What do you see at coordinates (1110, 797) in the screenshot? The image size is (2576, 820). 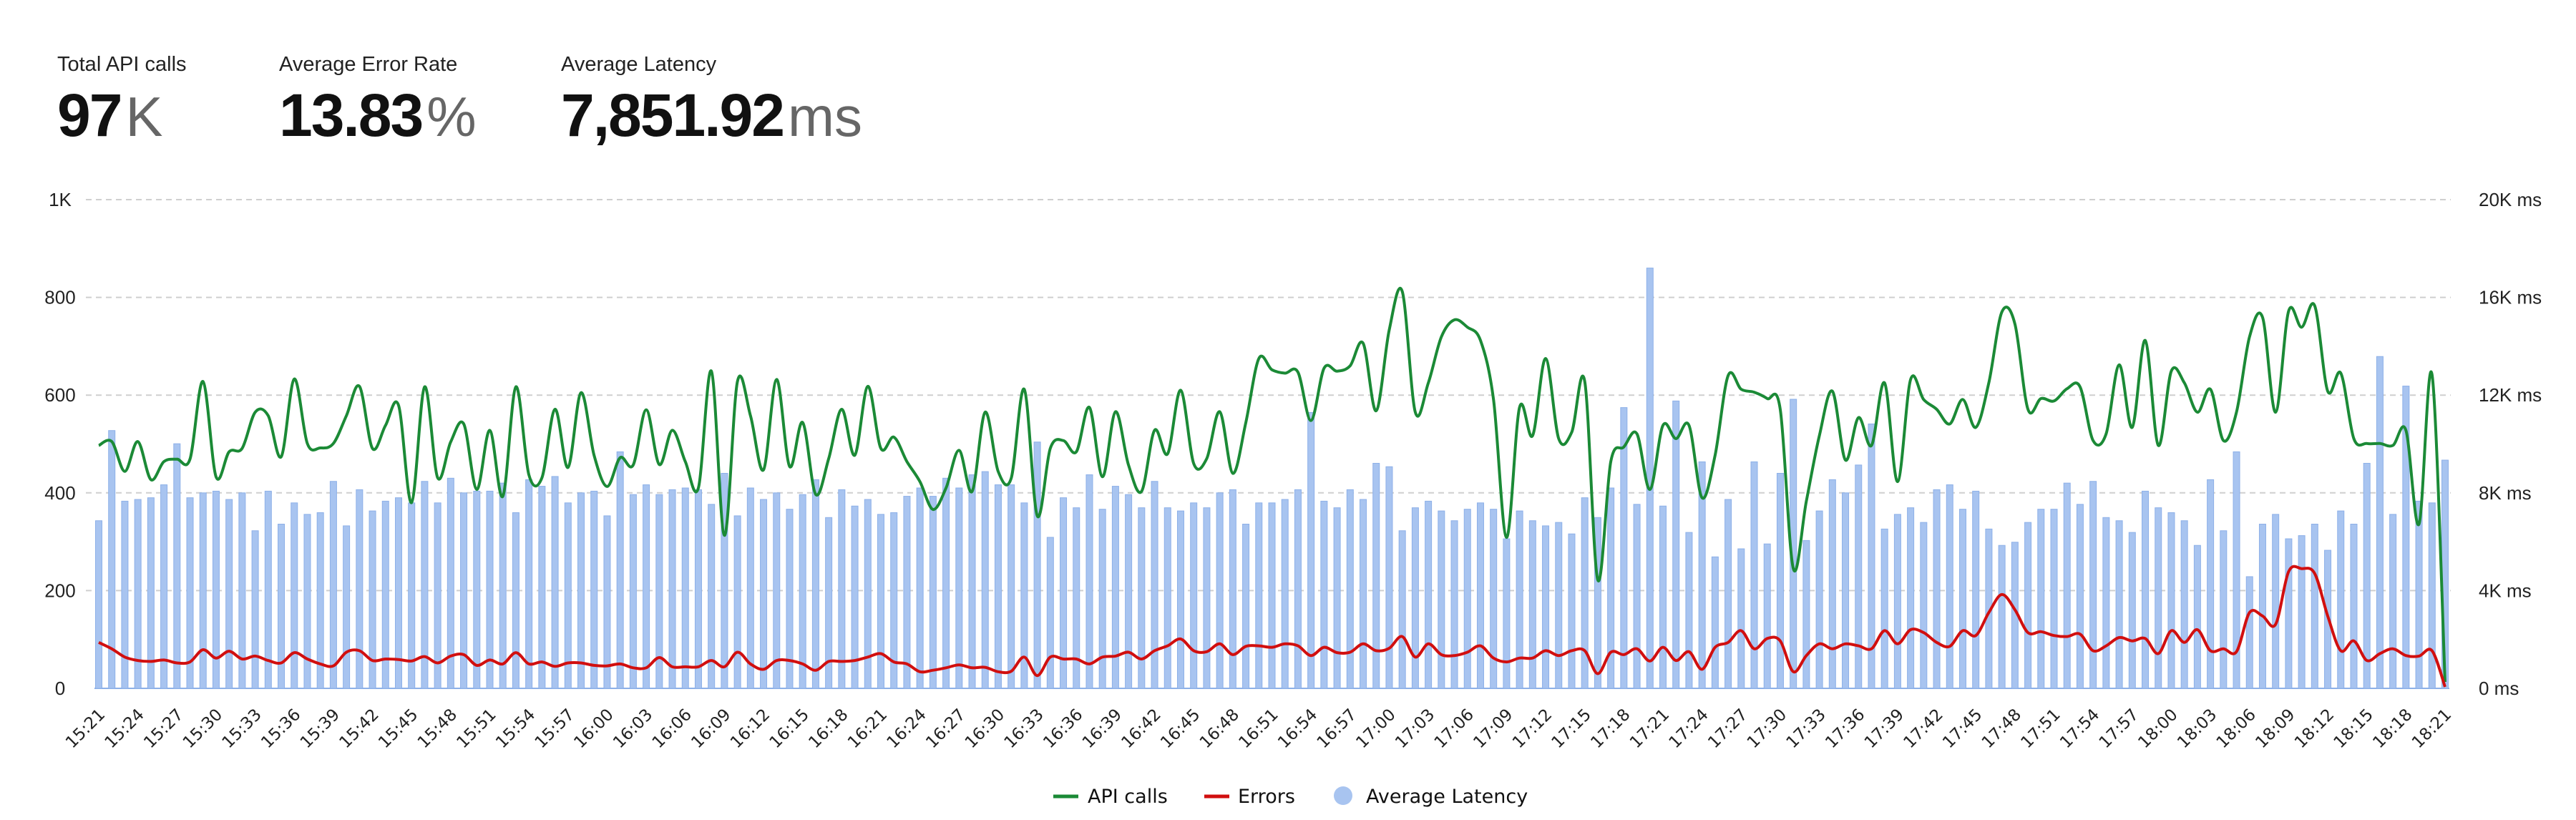 I see `legend-item-api-calls: API calls` at bounding box center [1110, 797].